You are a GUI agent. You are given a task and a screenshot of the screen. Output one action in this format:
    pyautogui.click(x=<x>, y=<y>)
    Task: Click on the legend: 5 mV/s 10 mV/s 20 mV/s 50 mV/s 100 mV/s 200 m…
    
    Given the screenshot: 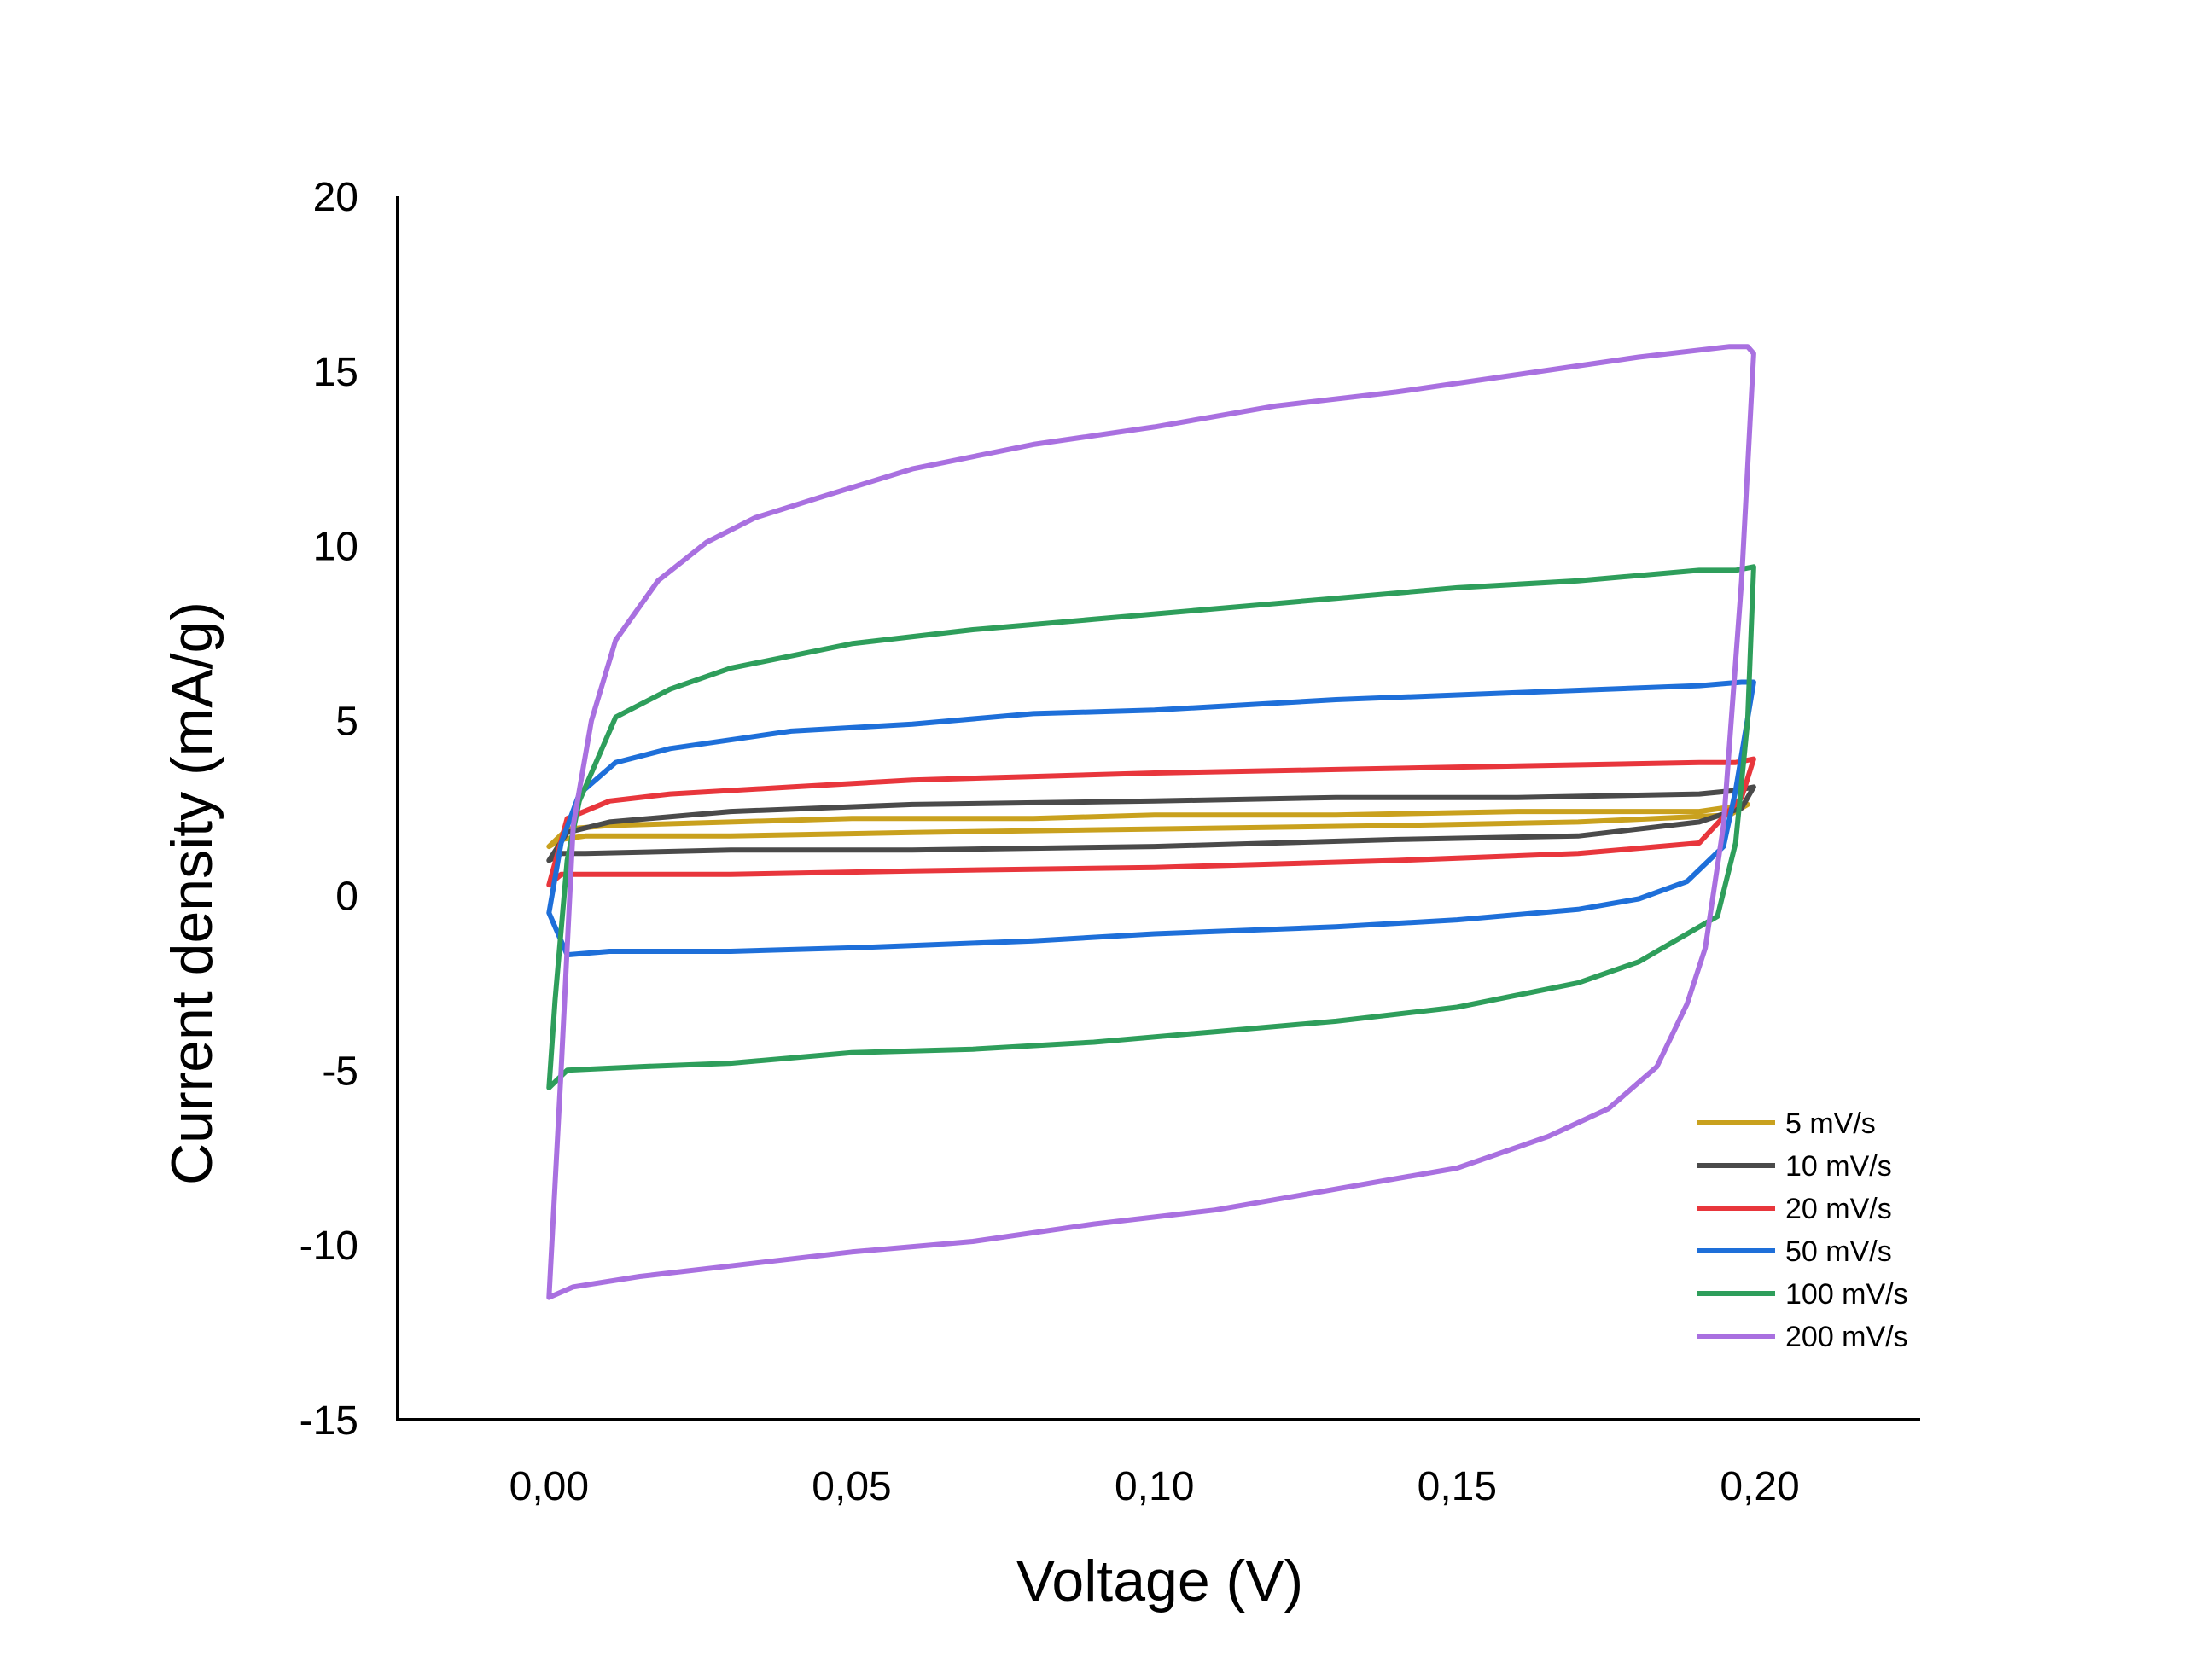 What is the action you would take?
    pyautogui.click(x=1802, y=1230)
    